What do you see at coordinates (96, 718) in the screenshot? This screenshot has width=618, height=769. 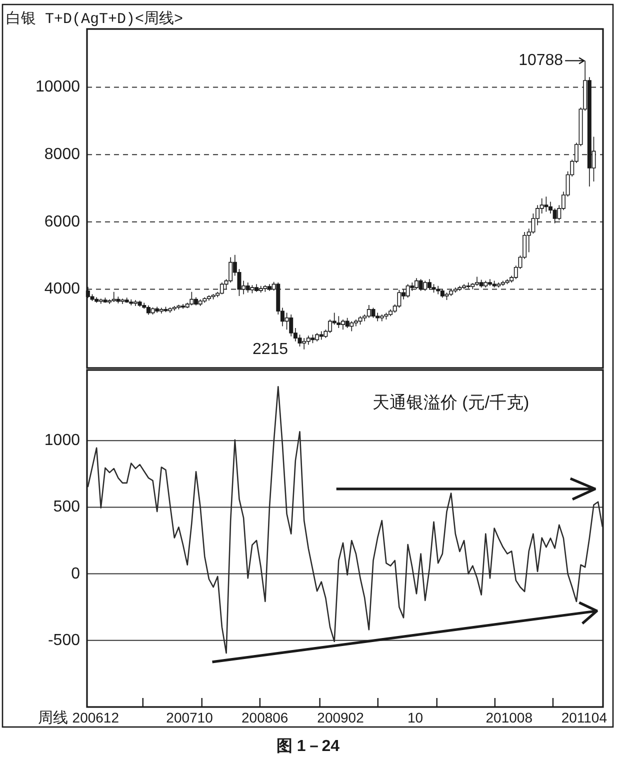 I see `x-tick-label: 200612` at bounding box center [96, 718].